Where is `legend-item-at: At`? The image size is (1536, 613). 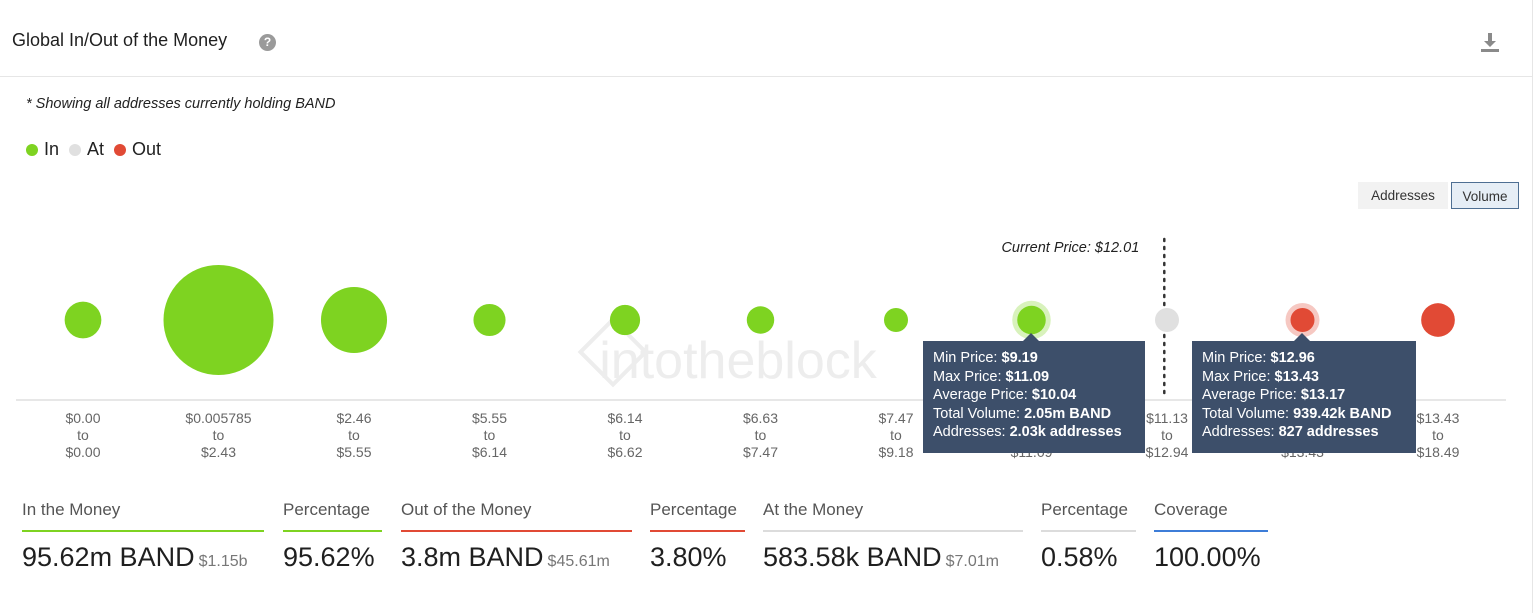
legend-item-at: At is located at coordinates (86, 149).